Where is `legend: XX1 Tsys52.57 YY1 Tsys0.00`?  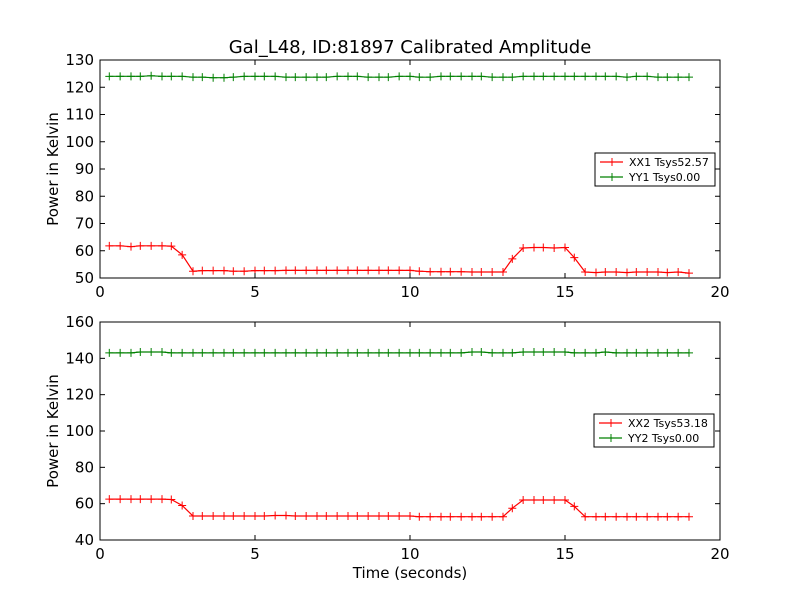
legend: XX1 Tsys52.57 YY1 Tsys0.00 is located at coordinates (655, 169).